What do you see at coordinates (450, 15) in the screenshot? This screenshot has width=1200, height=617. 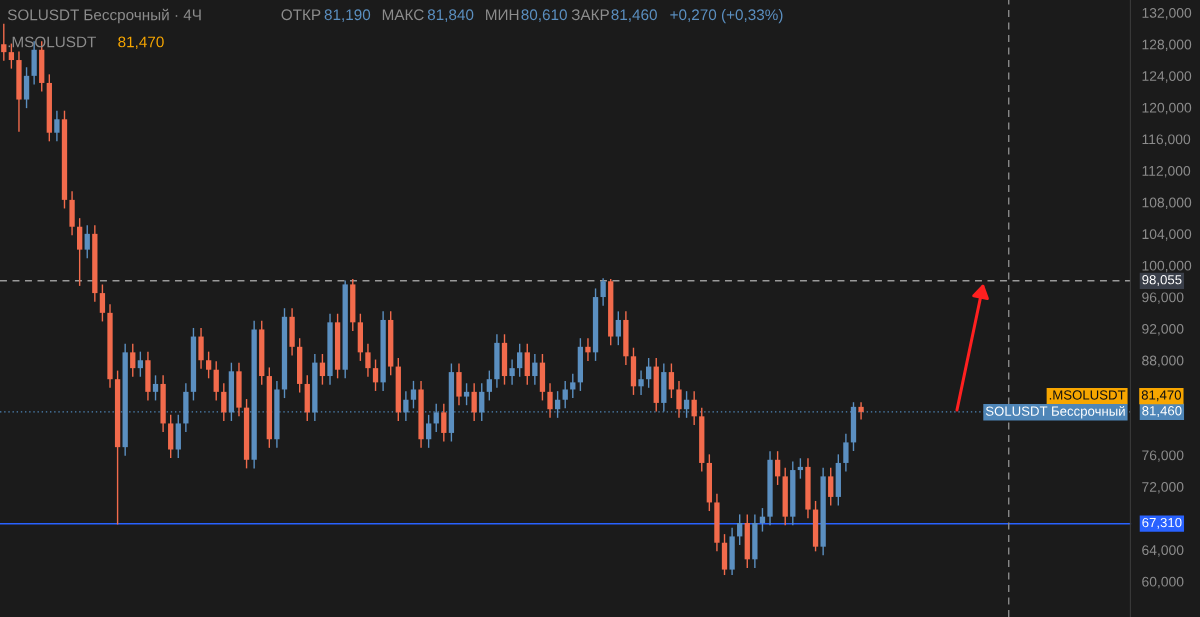 I see `annotation: 81,840` at bounding box center [450, 15].